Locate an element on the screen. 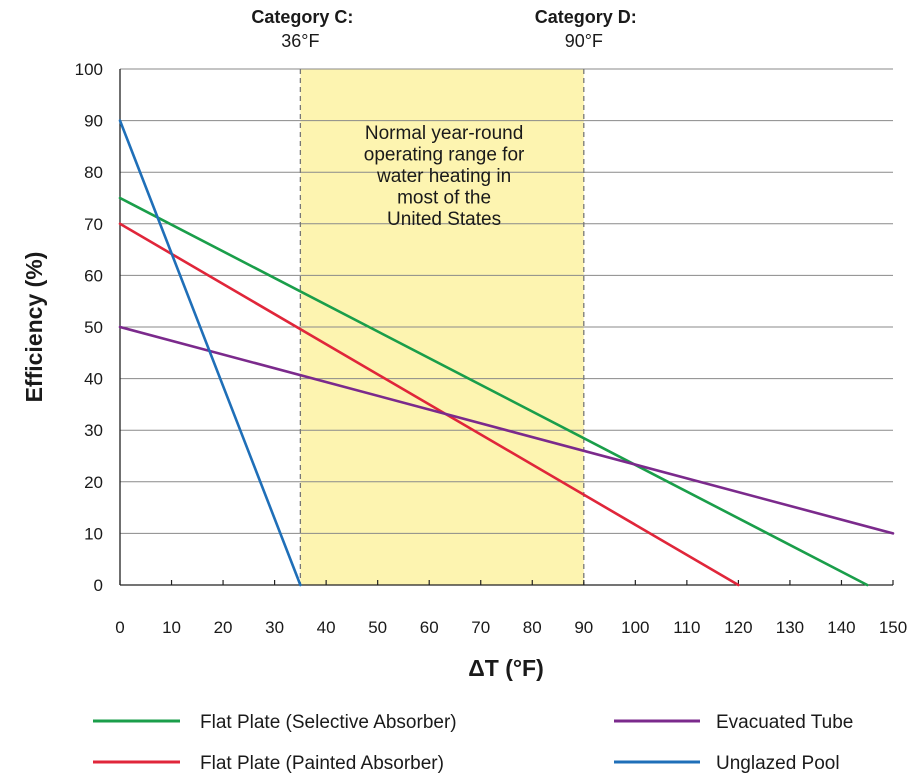 Image resolution: width=924 pixels, height=782 pixels. legend-label: Flat Plate (Painted Absorber) is located at coordinates (322, 763).